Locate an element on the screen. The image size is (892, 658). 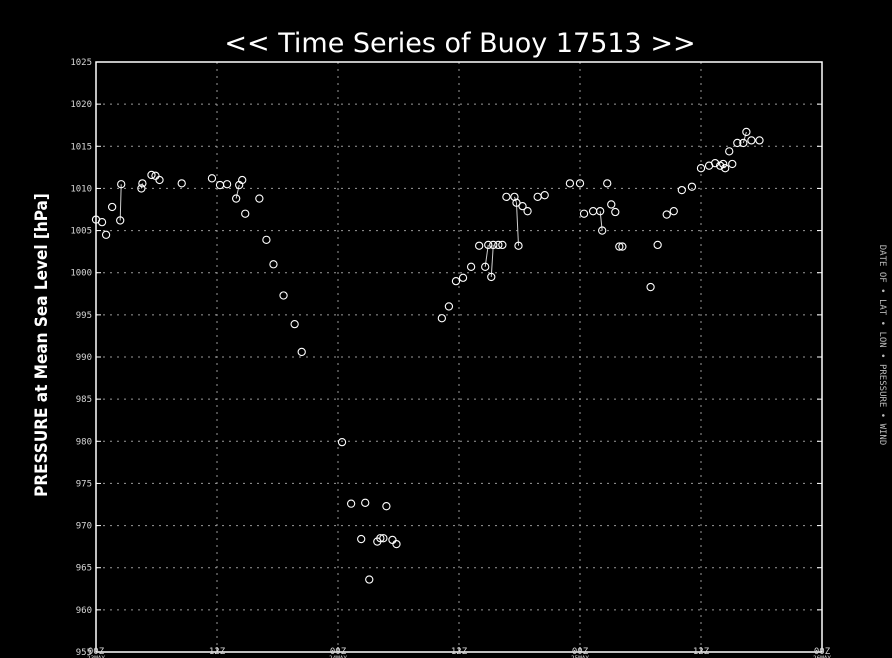
y-axis-label: PRESSURE at Mean Sea Level [hPa] is located at coordinates (42, 345).